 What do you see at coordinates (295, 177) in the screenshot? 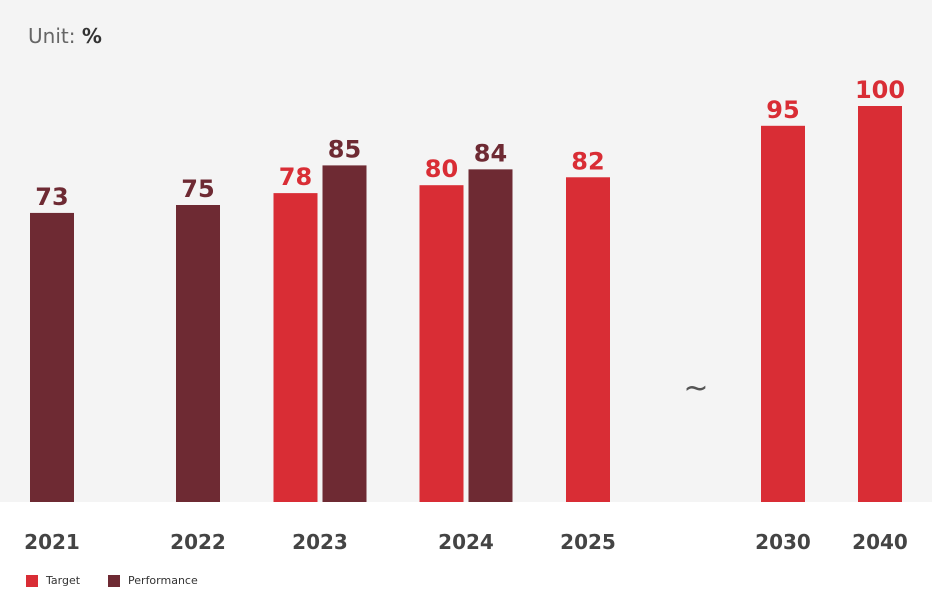
I see `data-label-target-2023: 78` at bounding box center [295, 177].